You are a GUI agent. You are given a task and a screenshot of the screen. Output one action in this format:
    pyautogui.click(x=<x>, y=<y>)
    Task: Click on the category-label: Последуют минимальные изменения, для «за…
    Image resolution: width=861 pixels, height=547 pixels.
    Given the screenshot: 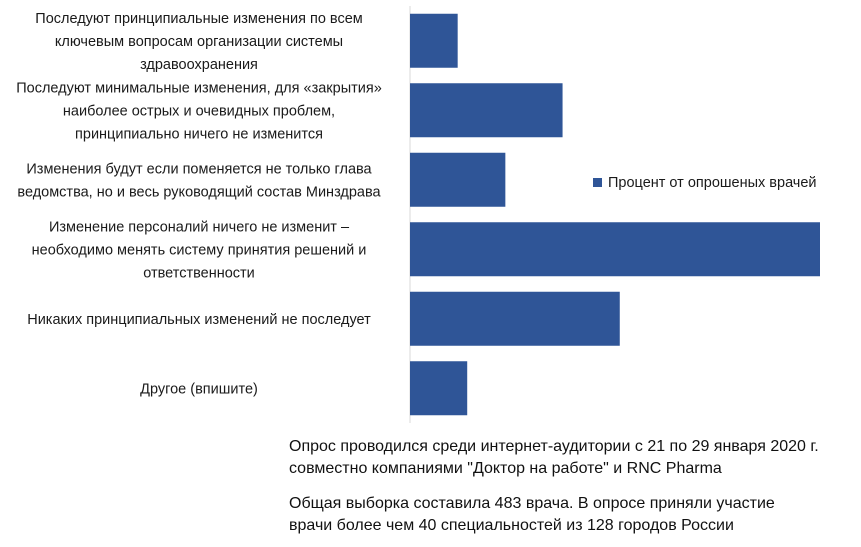 What is the action you would take?
    pyautogui.click(x=199, y=111)
    